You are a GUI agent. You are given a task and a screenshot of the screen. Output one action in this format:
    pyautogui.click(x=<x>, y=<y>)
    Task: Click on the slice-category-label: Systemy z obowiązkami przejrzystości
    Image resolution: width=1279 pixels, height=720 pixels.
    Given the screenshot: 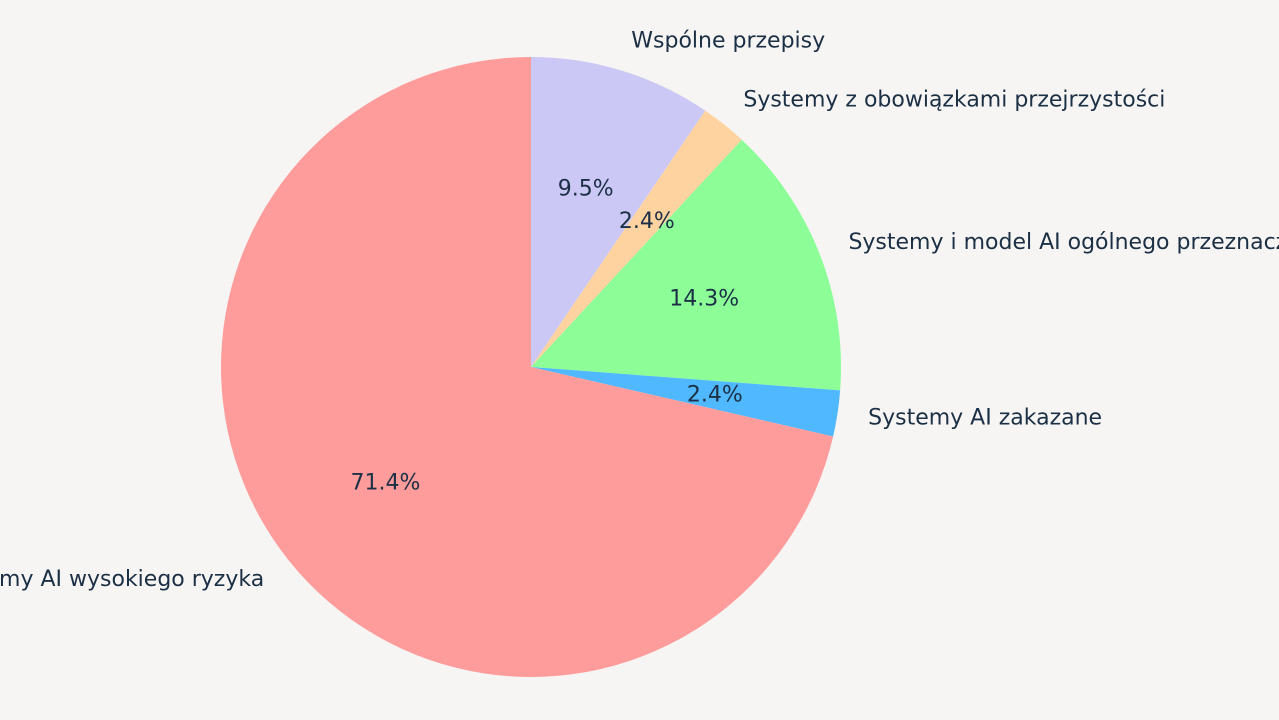 What is the action you would take?
    pyautogui.click(x=954, y=100)
    